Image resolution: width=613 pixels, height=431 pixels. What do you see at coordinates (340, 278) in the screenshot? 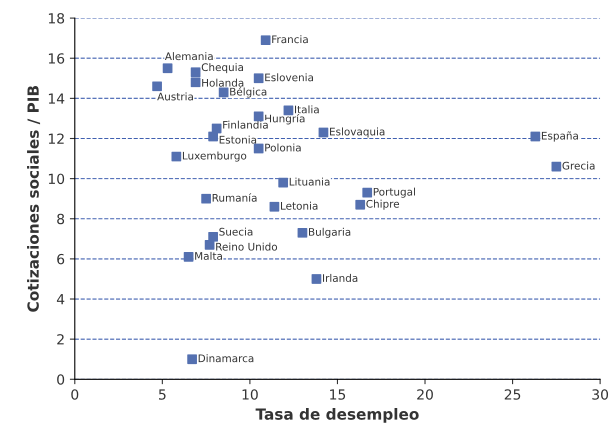
I see `annotation: Irlanda` at bounding box center [340, 278].